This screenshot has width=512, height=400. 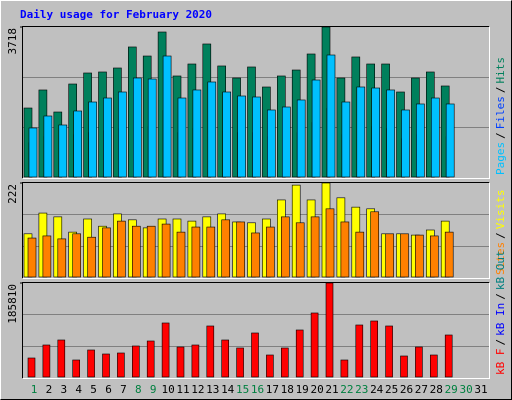 What do you see at coordinates (93, 389) in the screenshot?
I see `x-tick-label: 5` at bounding box center [93, 389].